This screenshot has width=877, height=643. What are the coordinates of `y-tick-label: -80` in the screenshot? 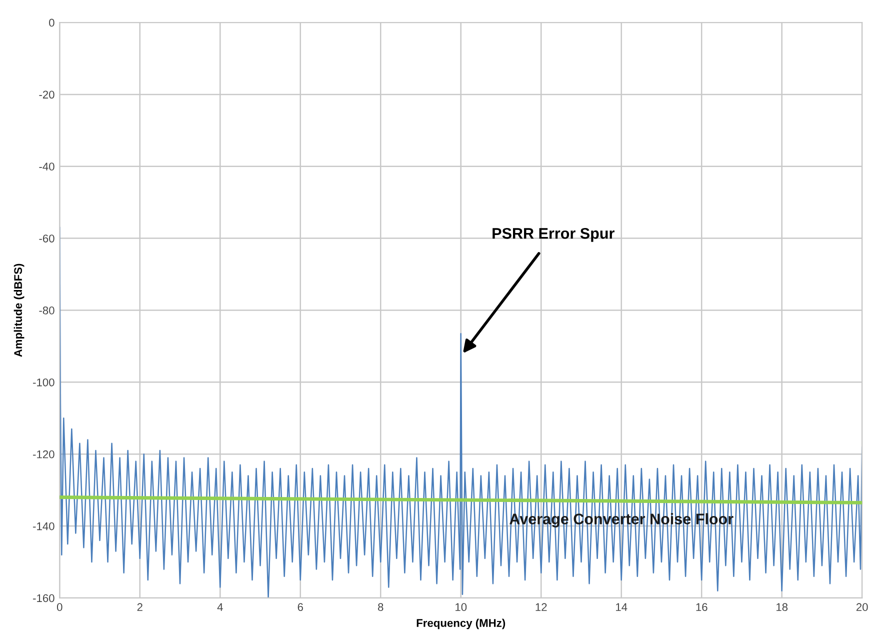 It's located at (46, 310).